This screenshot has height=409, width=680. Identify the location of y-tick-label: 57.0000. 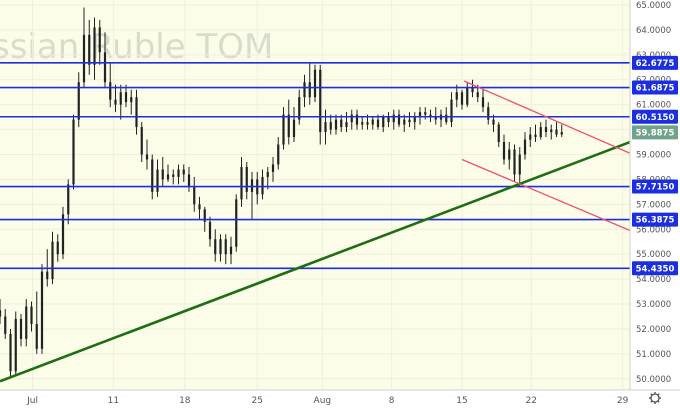
(653, 205).